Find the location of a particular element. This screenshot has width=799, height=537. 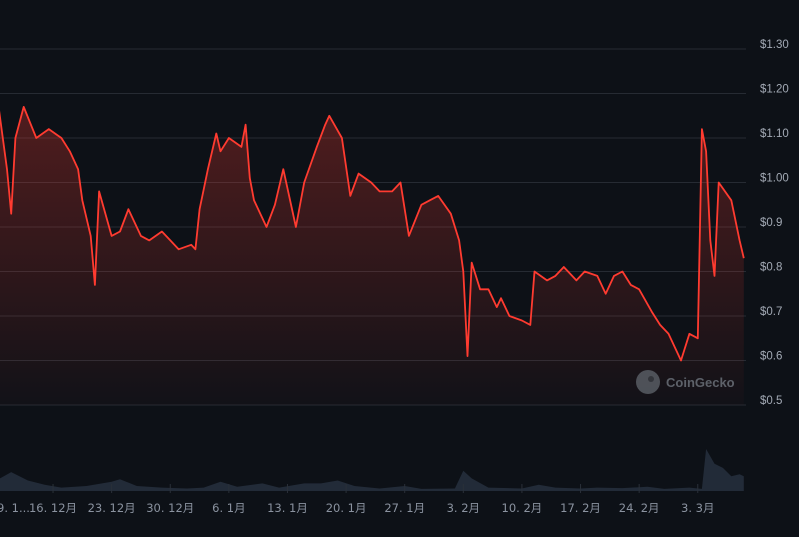

y-tick-label: $0.9 is located at coordinates (771, 223).